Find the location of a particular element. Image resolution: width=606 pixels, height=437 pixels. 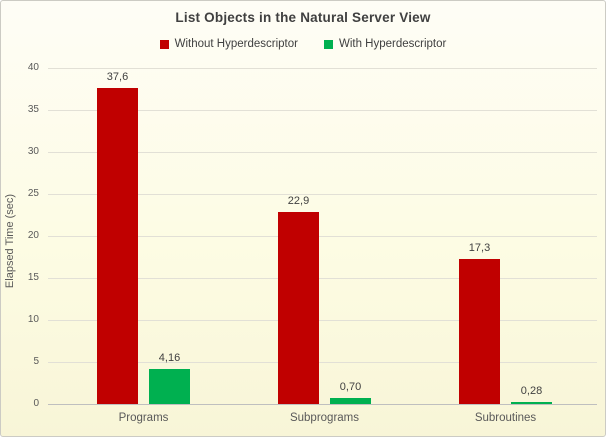

chart-title: List Objects in the Natural Server View is located at coordinates (303, 17).